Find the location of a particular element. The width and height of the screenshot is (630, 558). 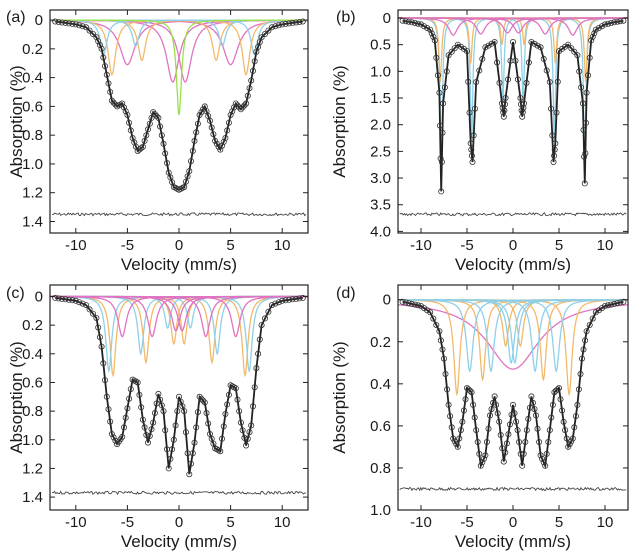

y-tick-label: 1.0 is located at coordinates (32, 164).